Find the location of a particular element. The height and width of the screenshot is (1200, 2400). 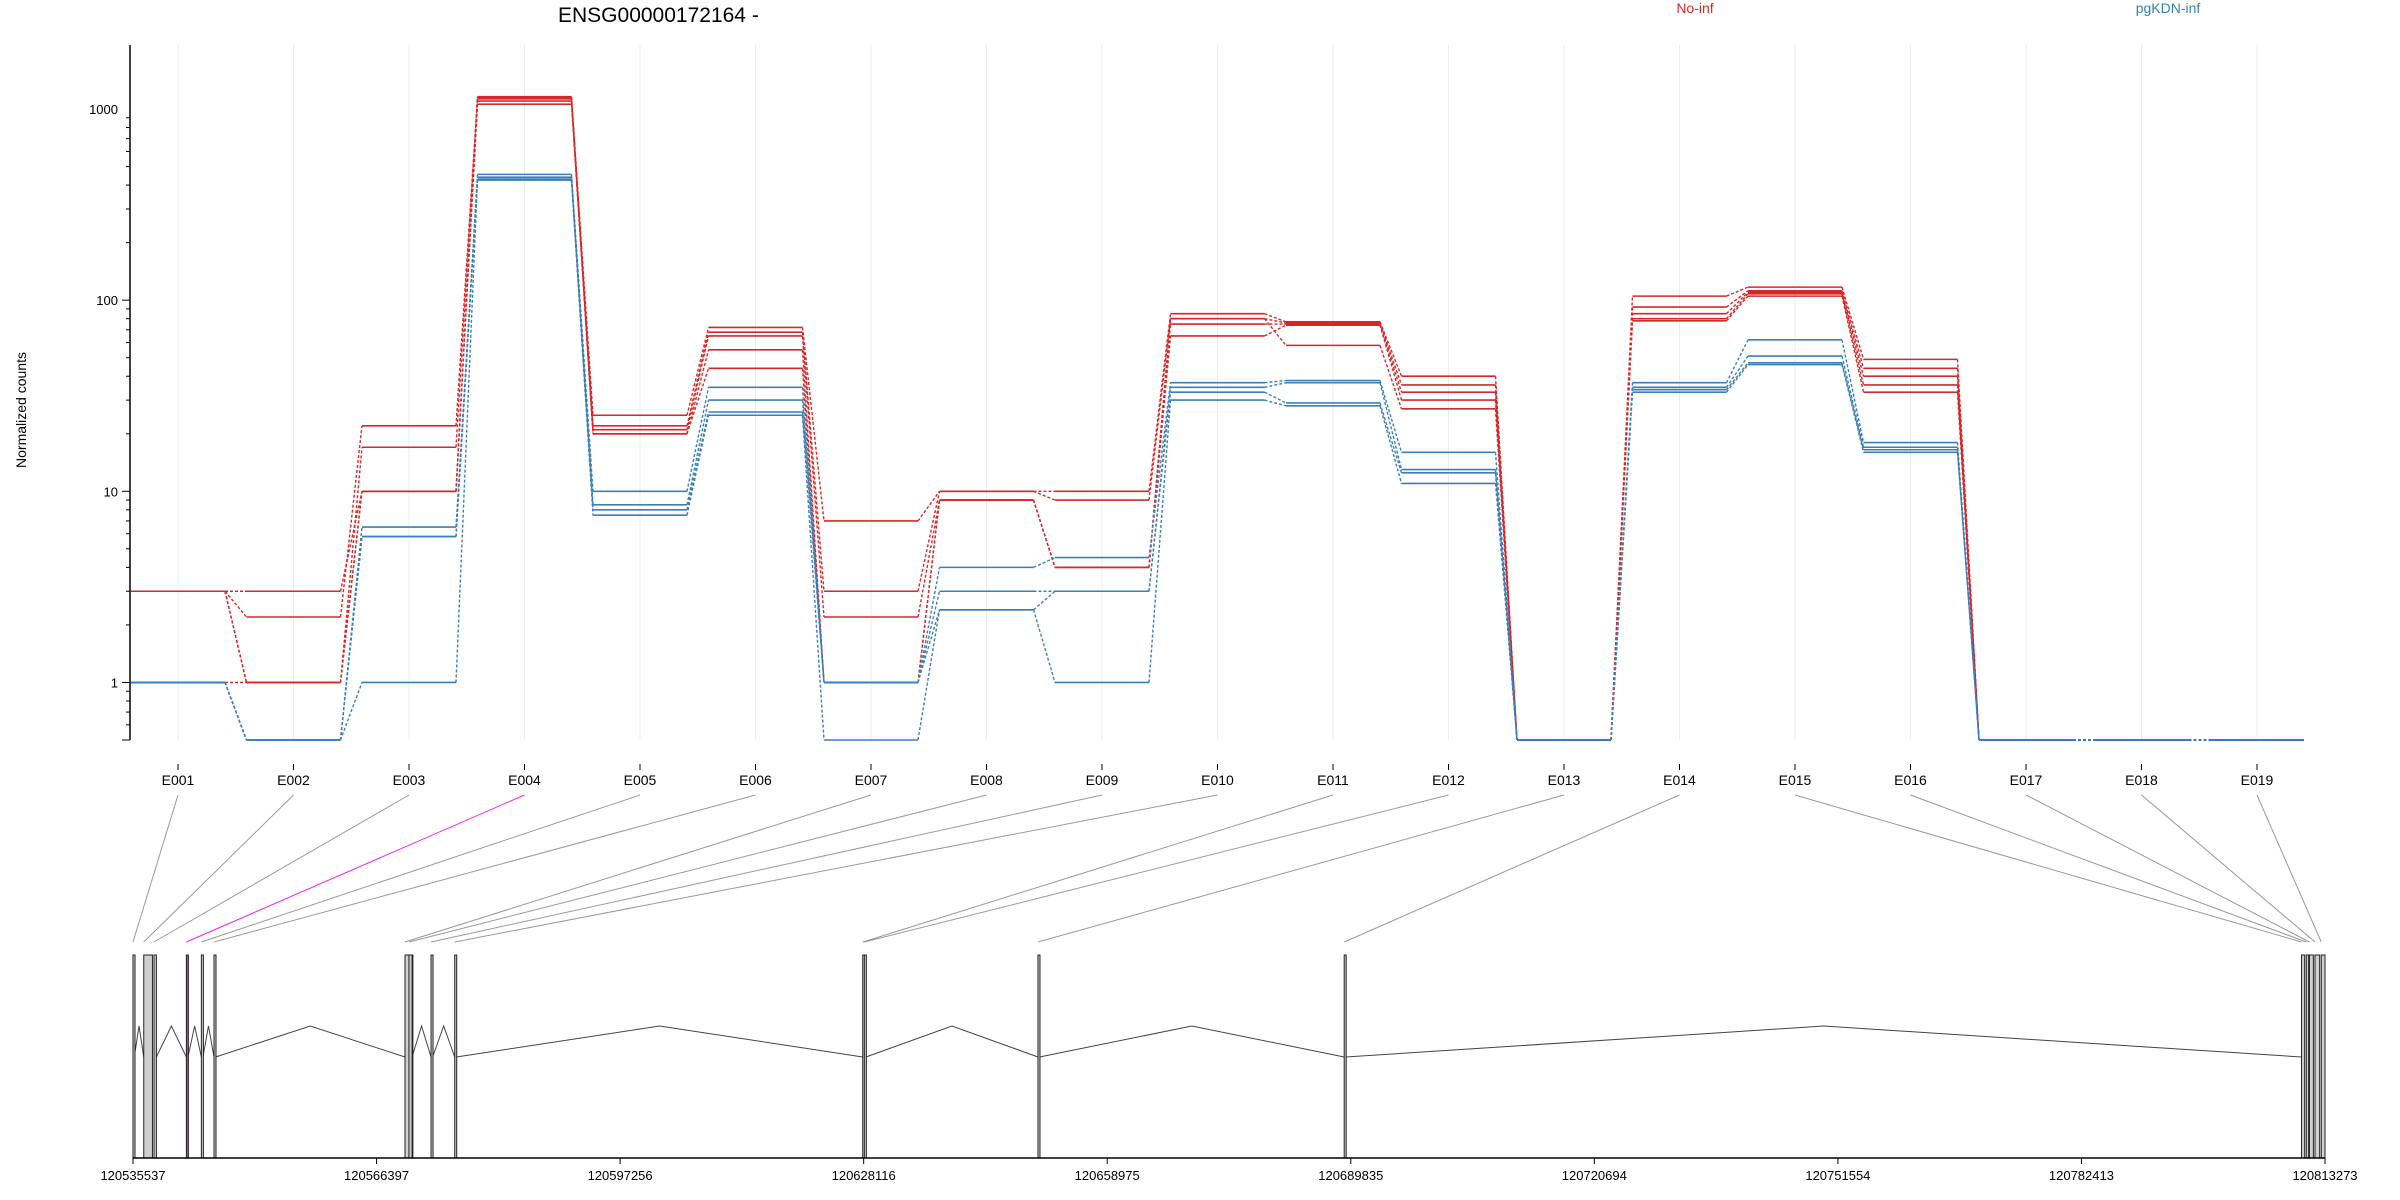

exon-block-e002 is located at coordinates (148, 1056).